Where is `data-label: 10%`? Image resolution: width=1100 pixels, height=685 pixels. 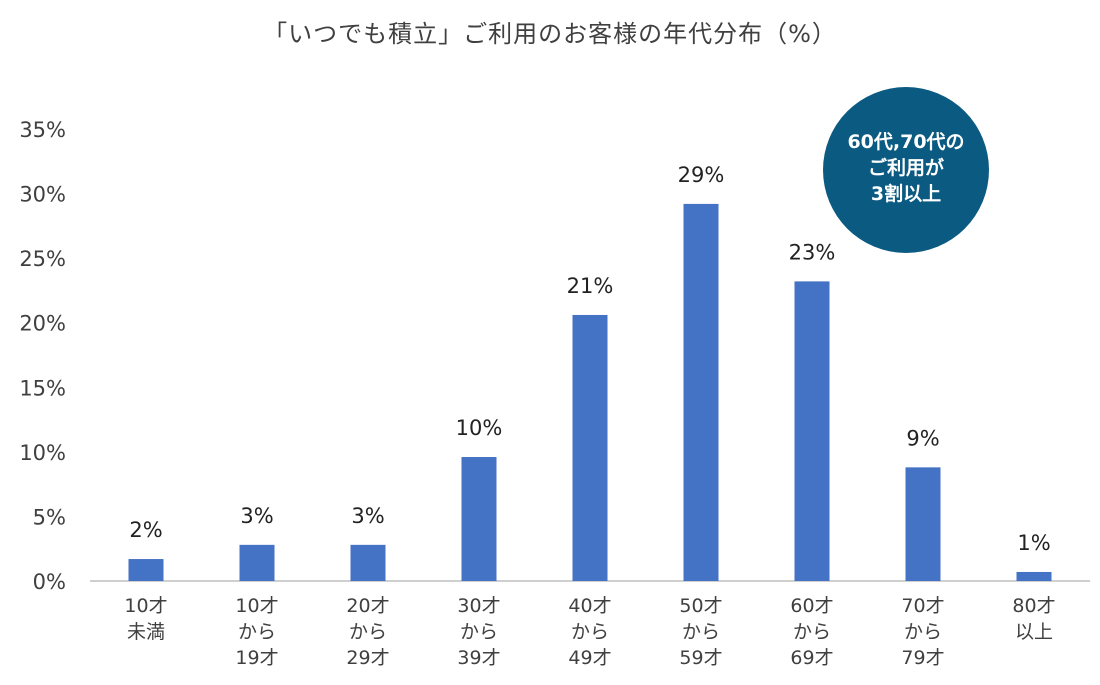
data-label: 10% is located at coordinates (479, 428).